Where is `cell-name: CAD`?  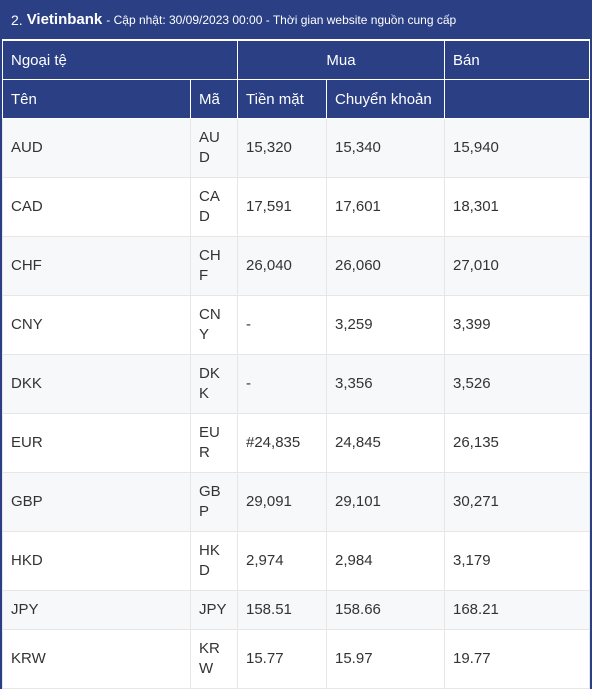 cell-name: CAD is located at coordinates (96, 207).